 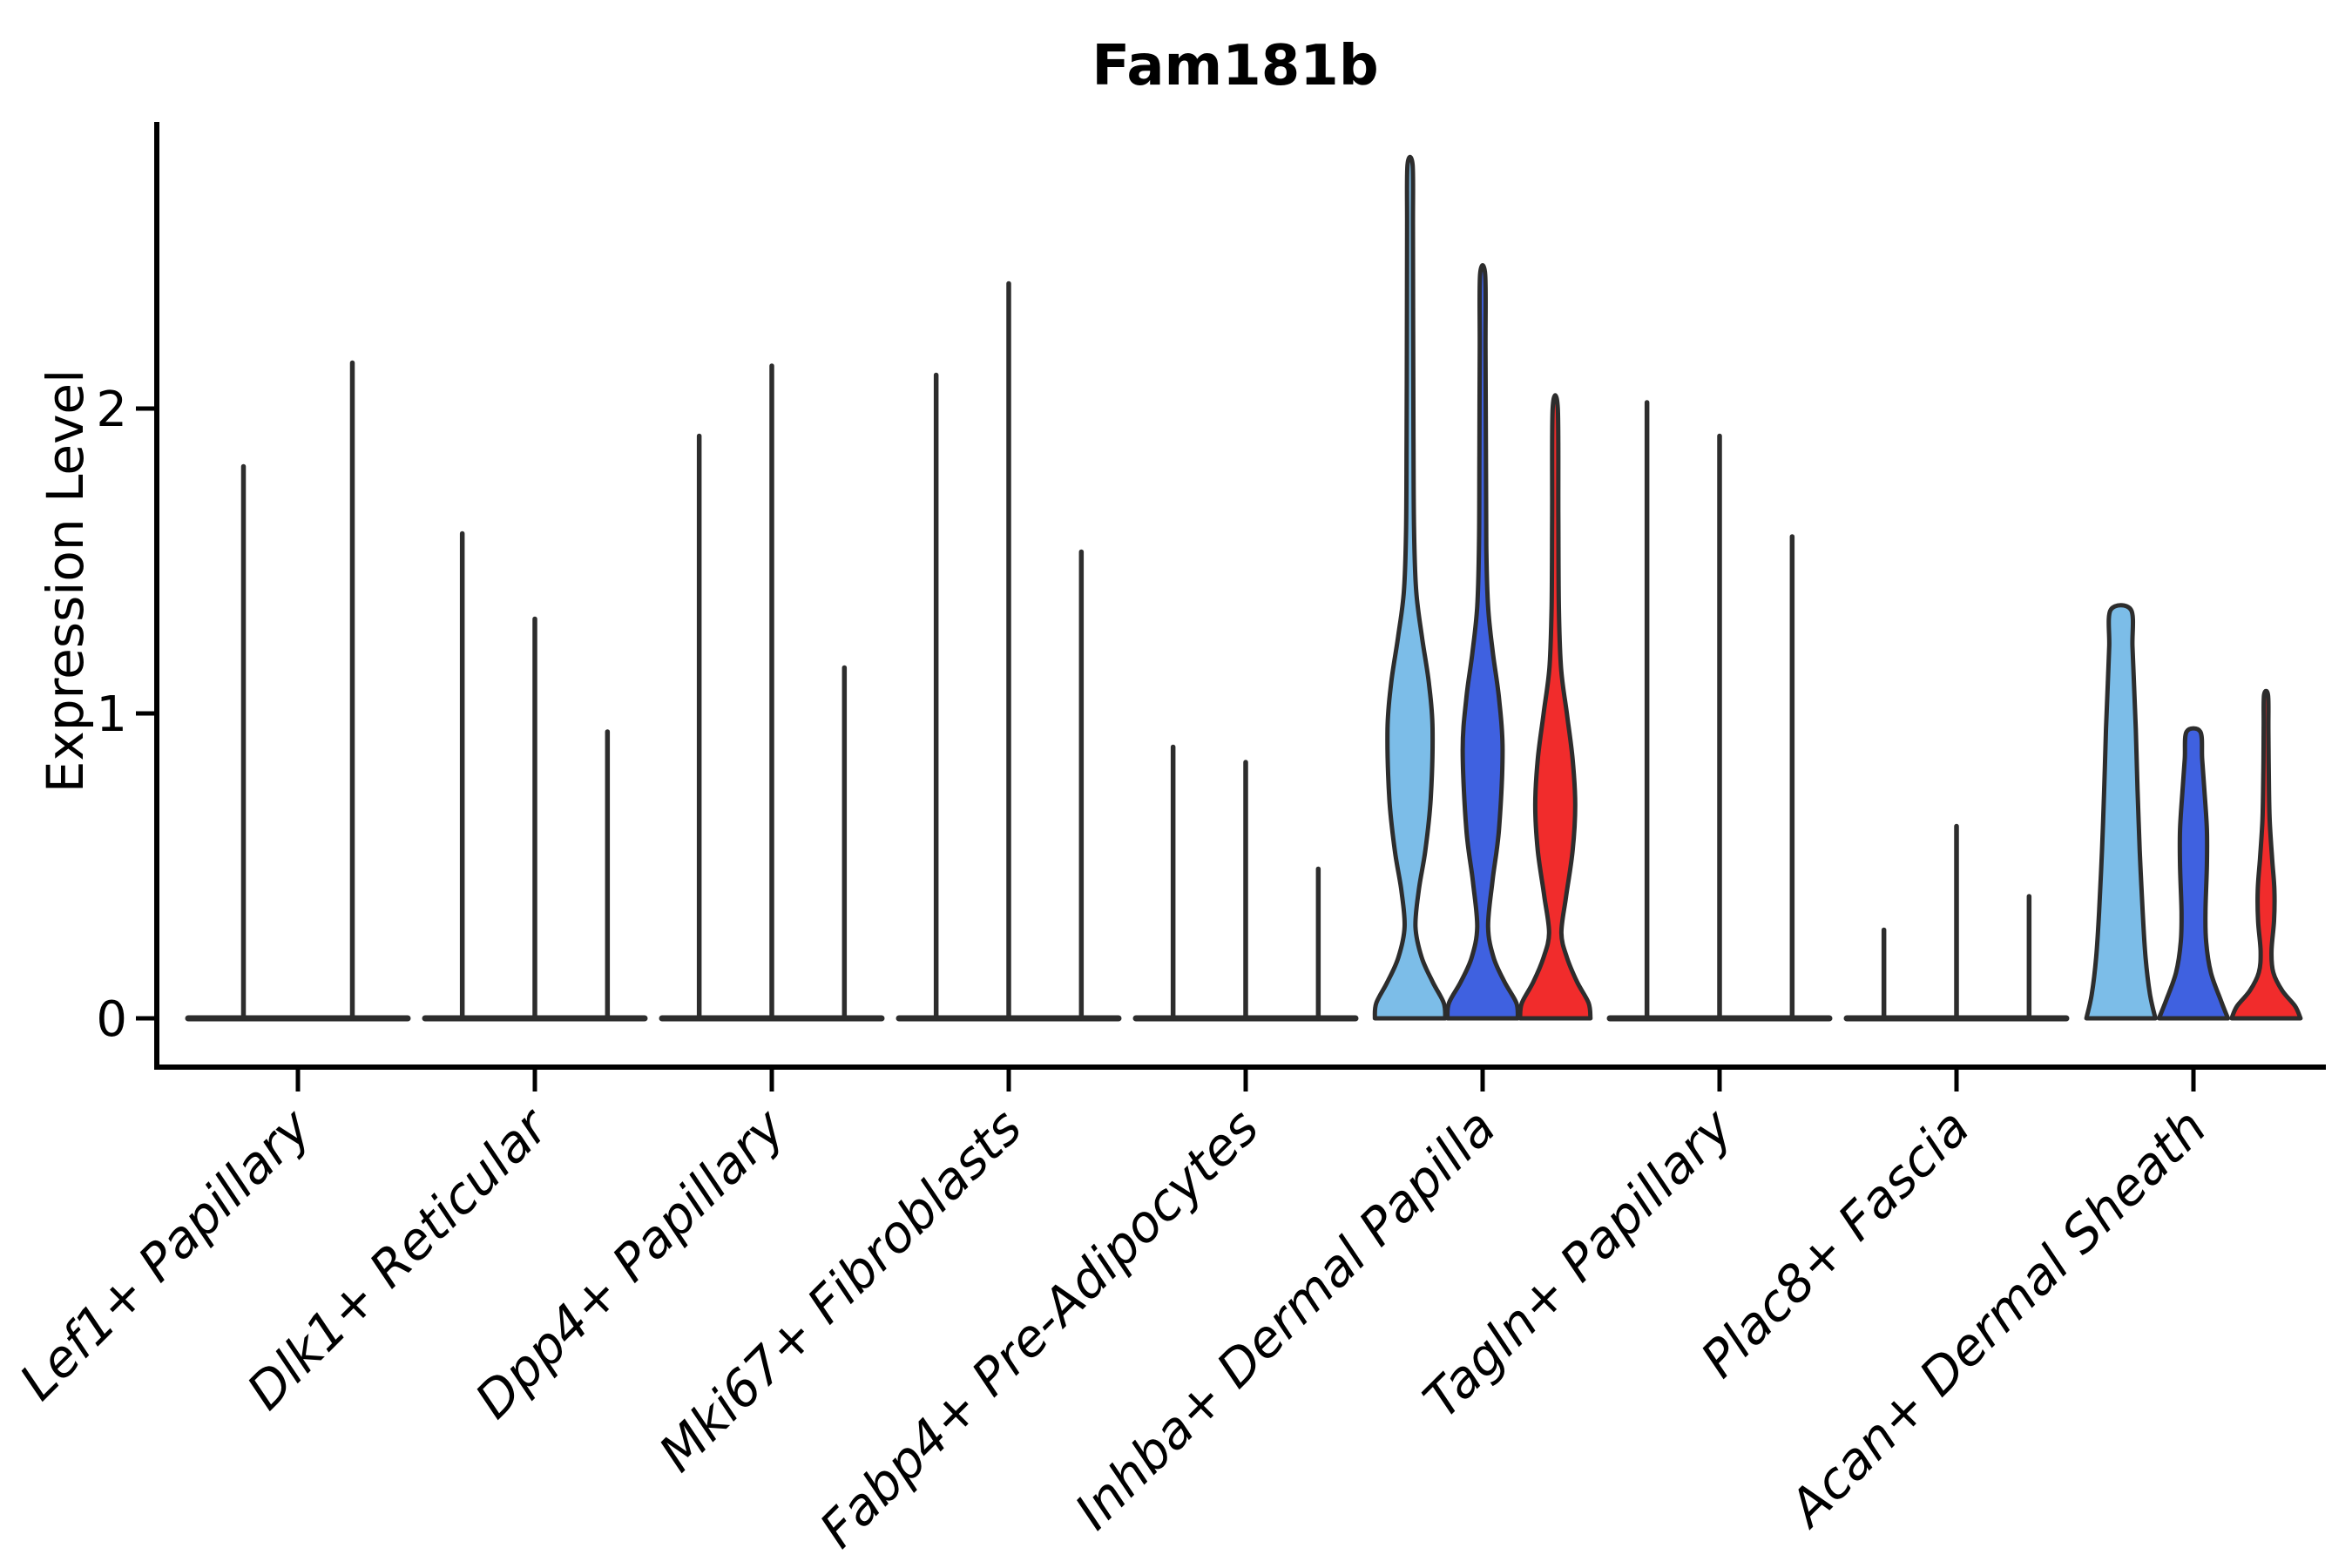 I want to click on y-tick-label: 2, so click(x=111, y=410).